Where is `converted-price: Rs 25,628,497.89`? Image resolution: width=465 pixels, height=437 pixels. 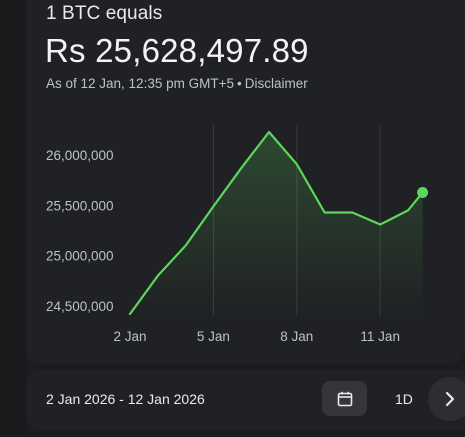 converted-price: Rs 25,628,497.89 is located at coordinates (177, 50).